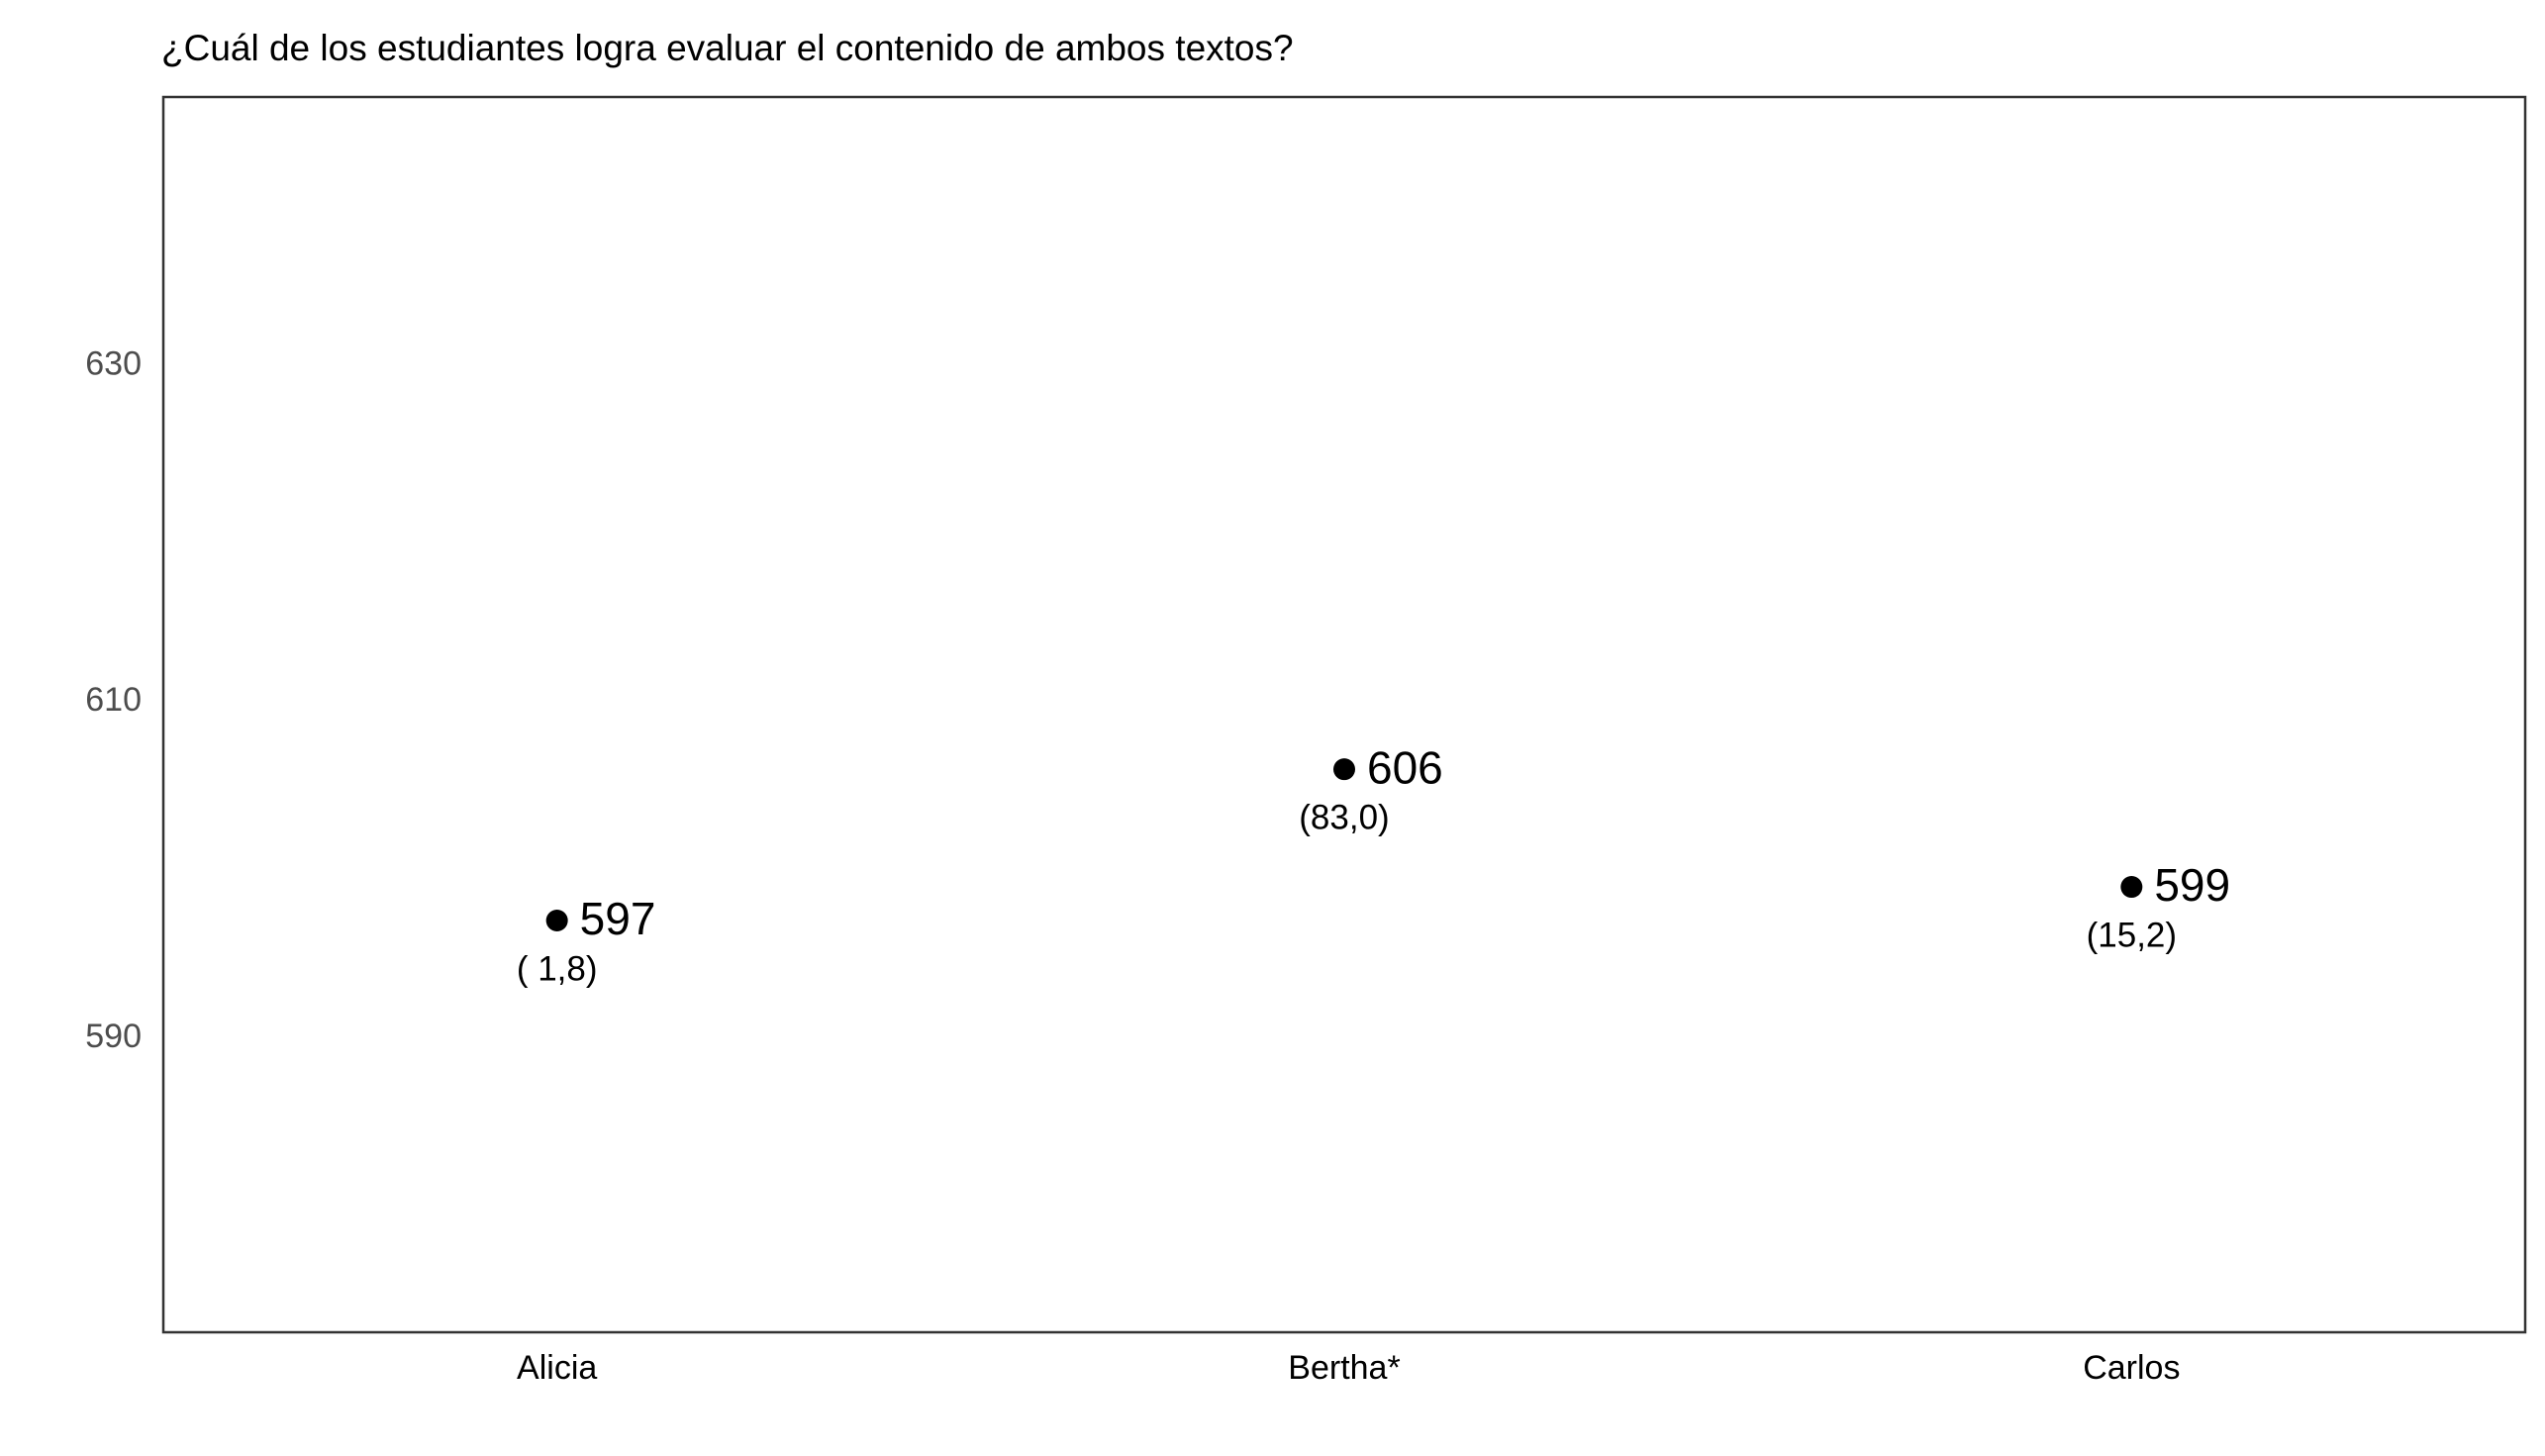 The height and width of the screenshot is (1456, 2545). I want to click on y-tick-label: 610, so click(113, 700).